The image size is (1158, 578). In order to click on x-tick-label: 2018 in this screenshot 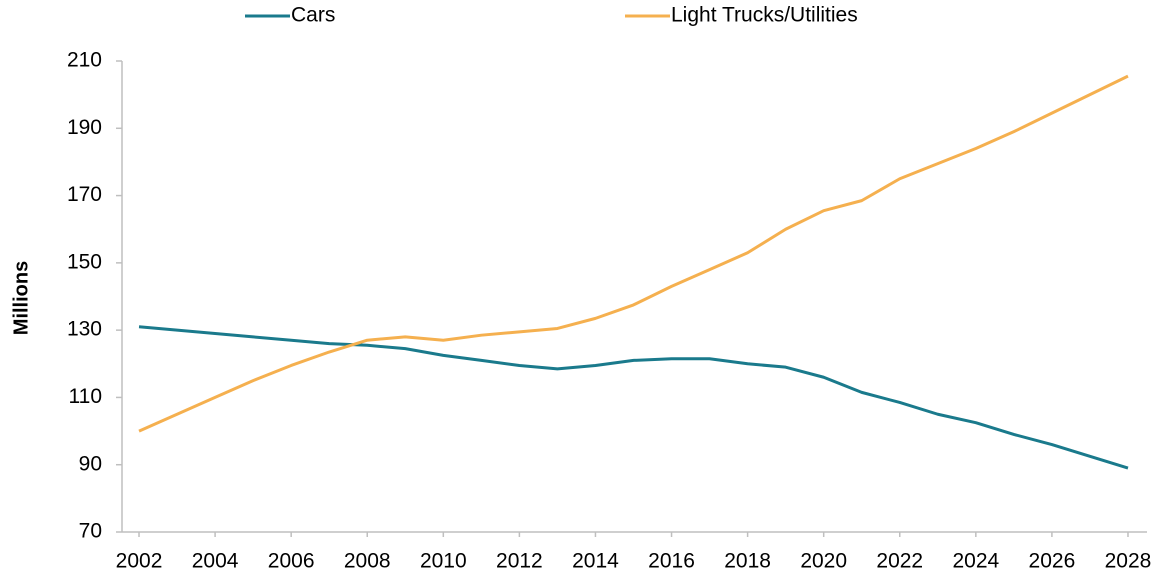, I will do `click(747, 561)`.